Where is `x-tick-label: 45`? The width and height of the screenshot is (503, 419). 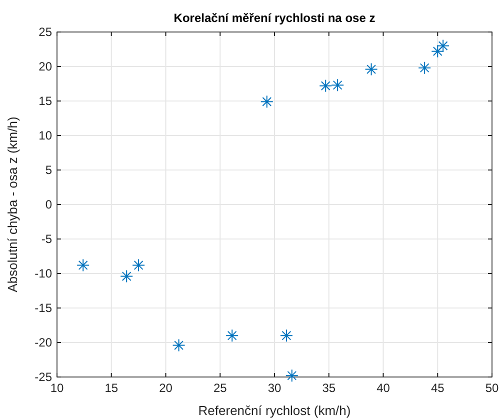 x-tick-label: 45 is located at coordinates (437, 388).